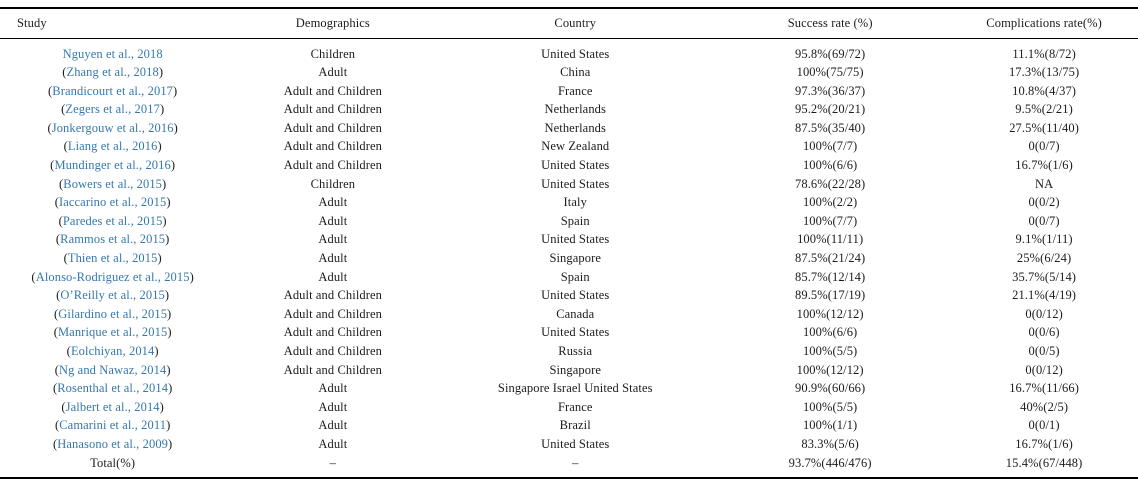 The image size is (1138, 491). I want to click on study-cell: (O’Reilly et al., 2015), so click(113, 295).